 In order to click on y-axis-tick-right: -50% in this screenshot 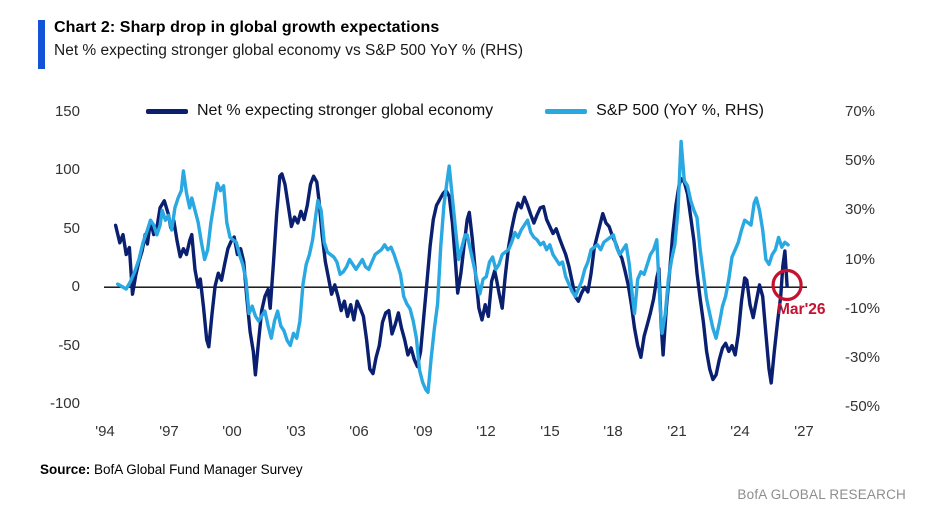, I will do `click(863, 406)`.